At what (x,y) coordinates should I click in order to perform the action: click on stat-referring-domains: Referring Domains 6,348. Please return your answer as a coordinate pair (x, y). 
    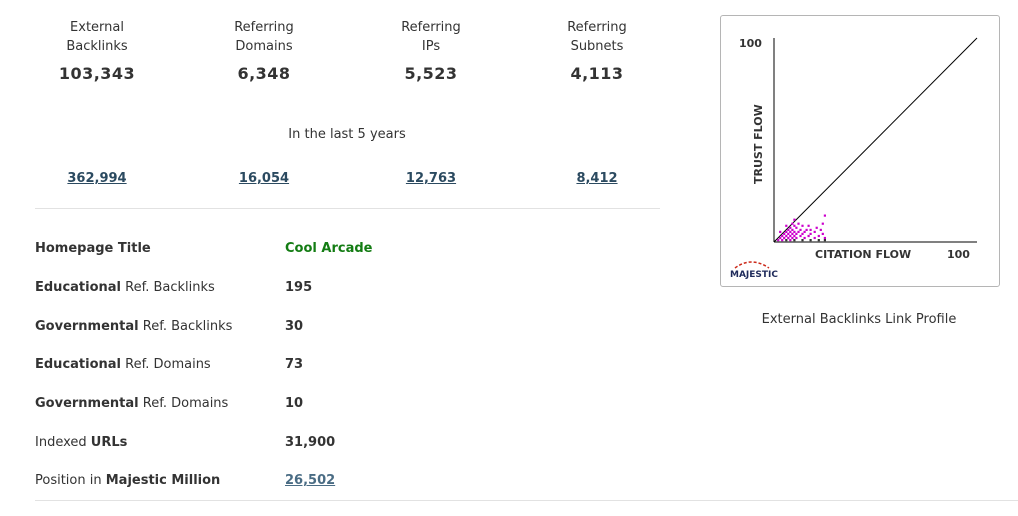
    Looking at the image, I should click on (264, 50).